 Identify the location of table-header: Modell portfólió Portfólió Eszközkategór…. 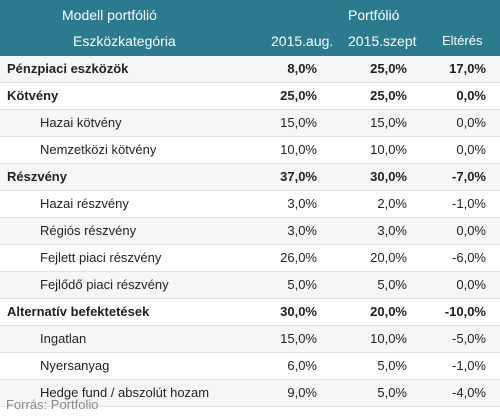
(250, 28).